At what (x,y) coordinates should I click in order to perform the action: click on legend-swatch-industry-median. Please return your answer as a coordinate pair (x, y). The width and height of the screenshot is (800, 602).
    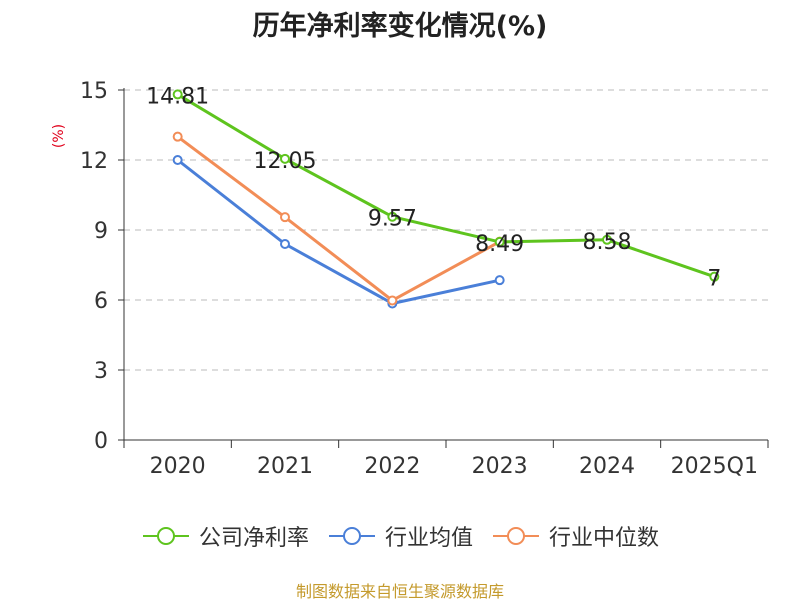
    Looking at the image, I should click on (516, 536).